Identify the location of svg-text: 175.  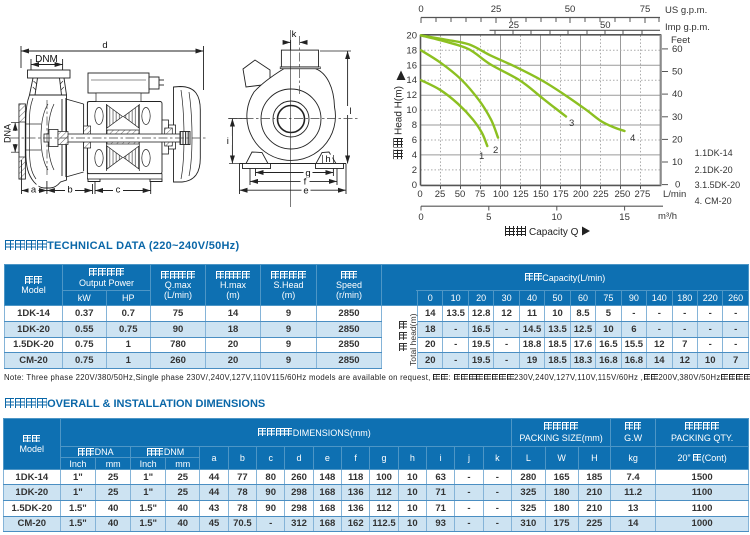
(561, 194).